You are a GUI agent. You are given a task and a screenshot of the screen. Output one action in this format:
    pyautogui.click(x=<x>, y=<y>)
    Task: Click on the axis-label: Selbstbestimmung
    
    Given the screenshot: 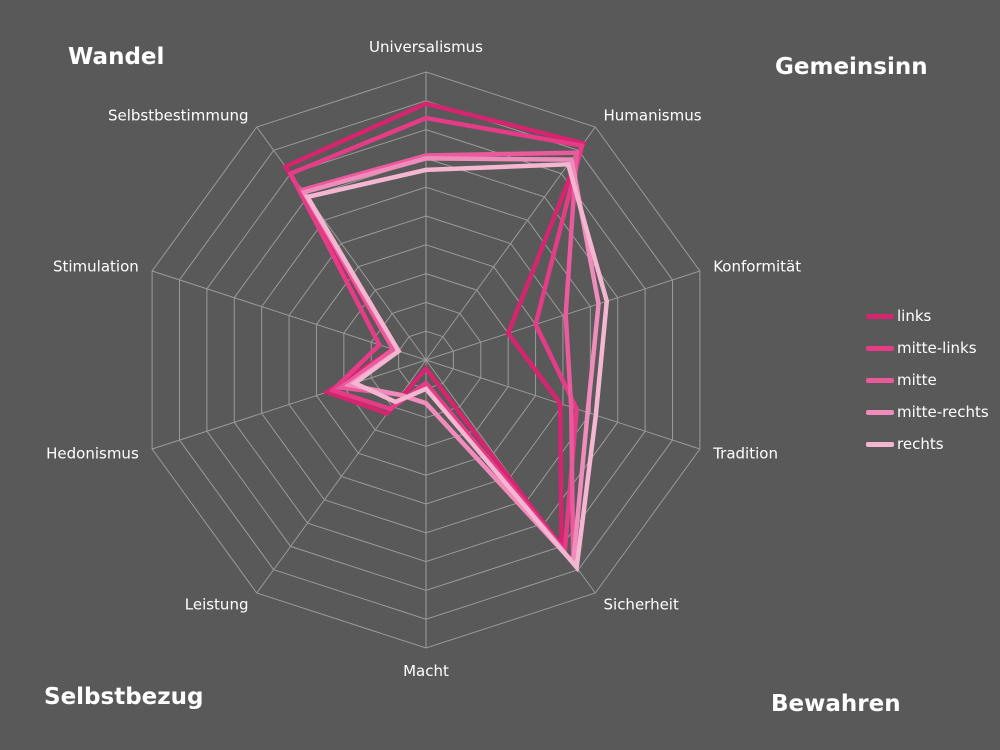 What is the action you would take?
    pyautogui.click(x=178, y=116)
    